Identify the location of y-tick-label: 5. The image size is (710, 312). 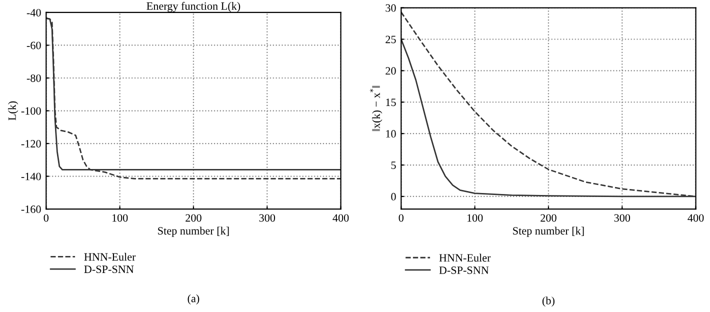
(393, 165).